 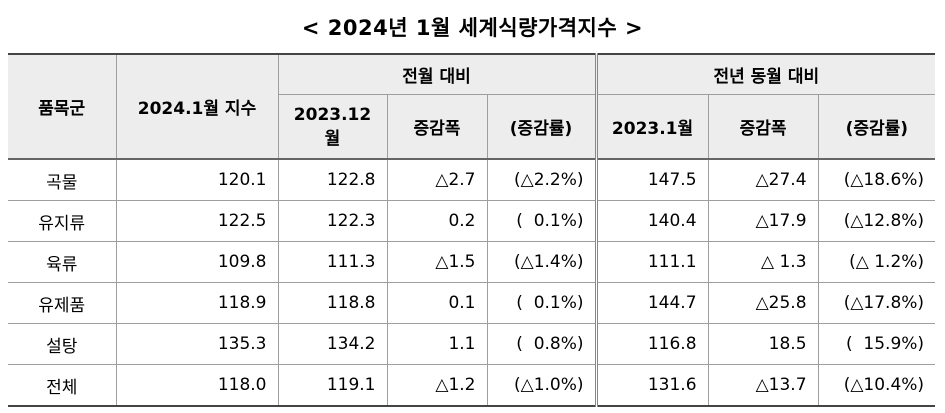 I want to click on item-name: 곡물, so click(x=62, y=180).